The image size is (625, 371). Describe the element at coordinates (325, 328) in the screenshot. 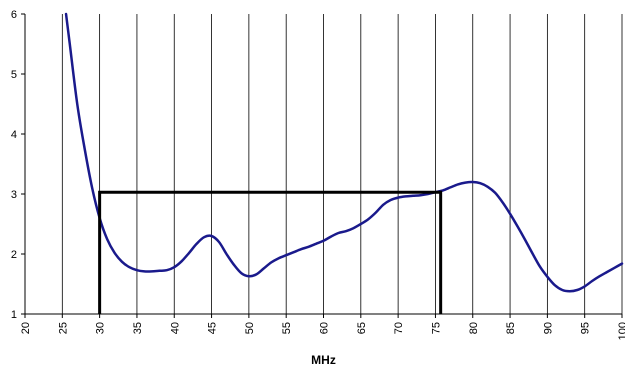

I see `x-tick-label-60: 60` at that location.